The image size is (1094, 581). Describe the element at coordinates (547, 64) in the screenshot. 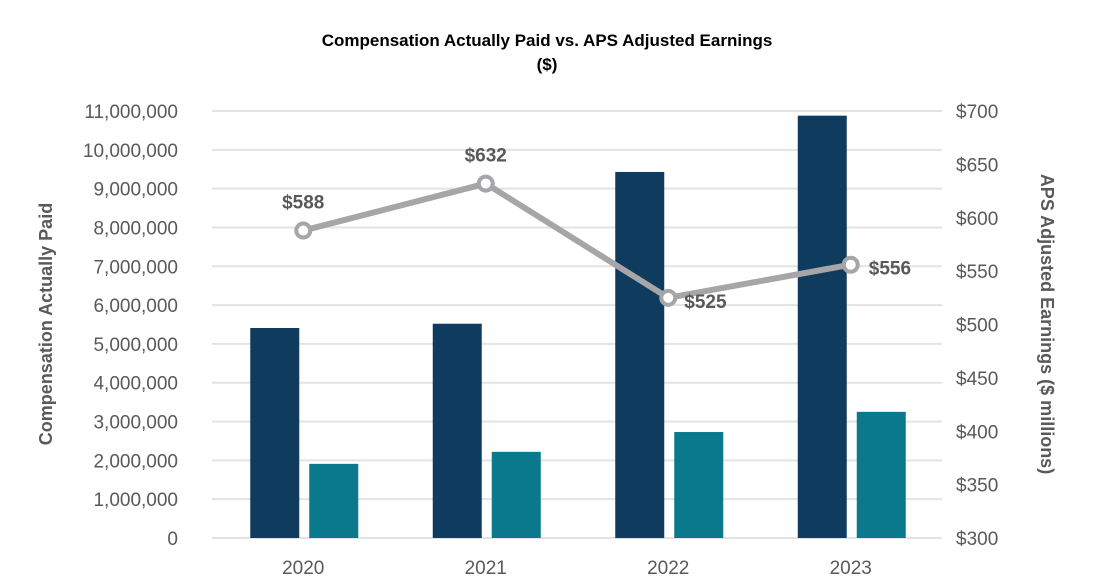

I see `chart-subtitle: ($)` at that location.